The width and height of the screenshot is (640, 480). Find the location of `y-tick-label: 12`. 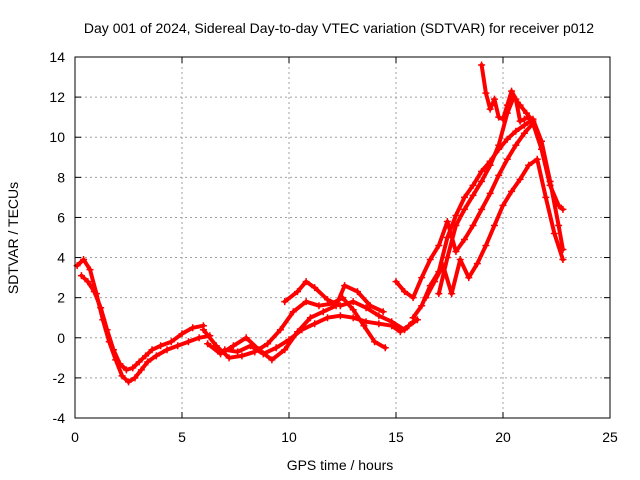

y-tick-label: 12 is located at coordinates (57, 97).